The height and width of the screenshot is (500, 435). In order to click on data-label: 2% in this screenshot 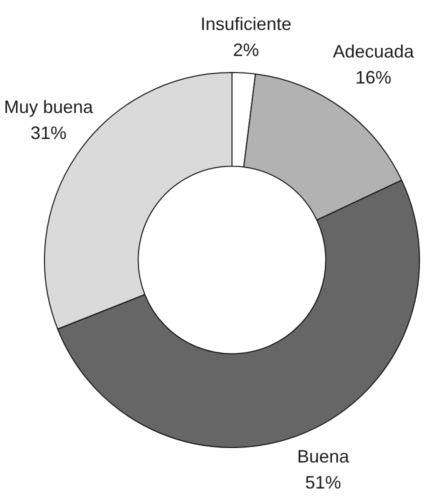, I will do `click(245, 50)`.